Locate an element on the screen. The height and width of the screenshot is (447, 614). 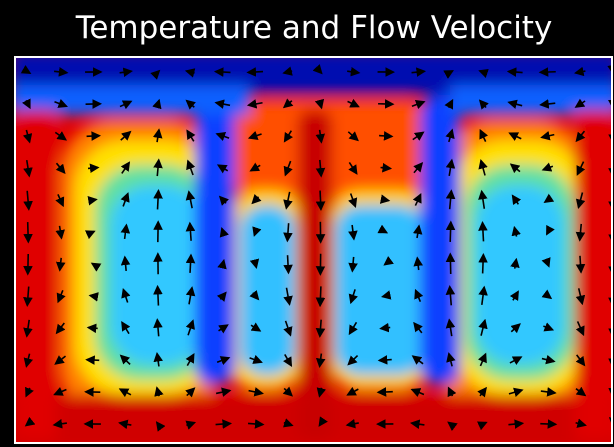
title: Temperature and Flow Velocity is located at coordinates (314, 28).